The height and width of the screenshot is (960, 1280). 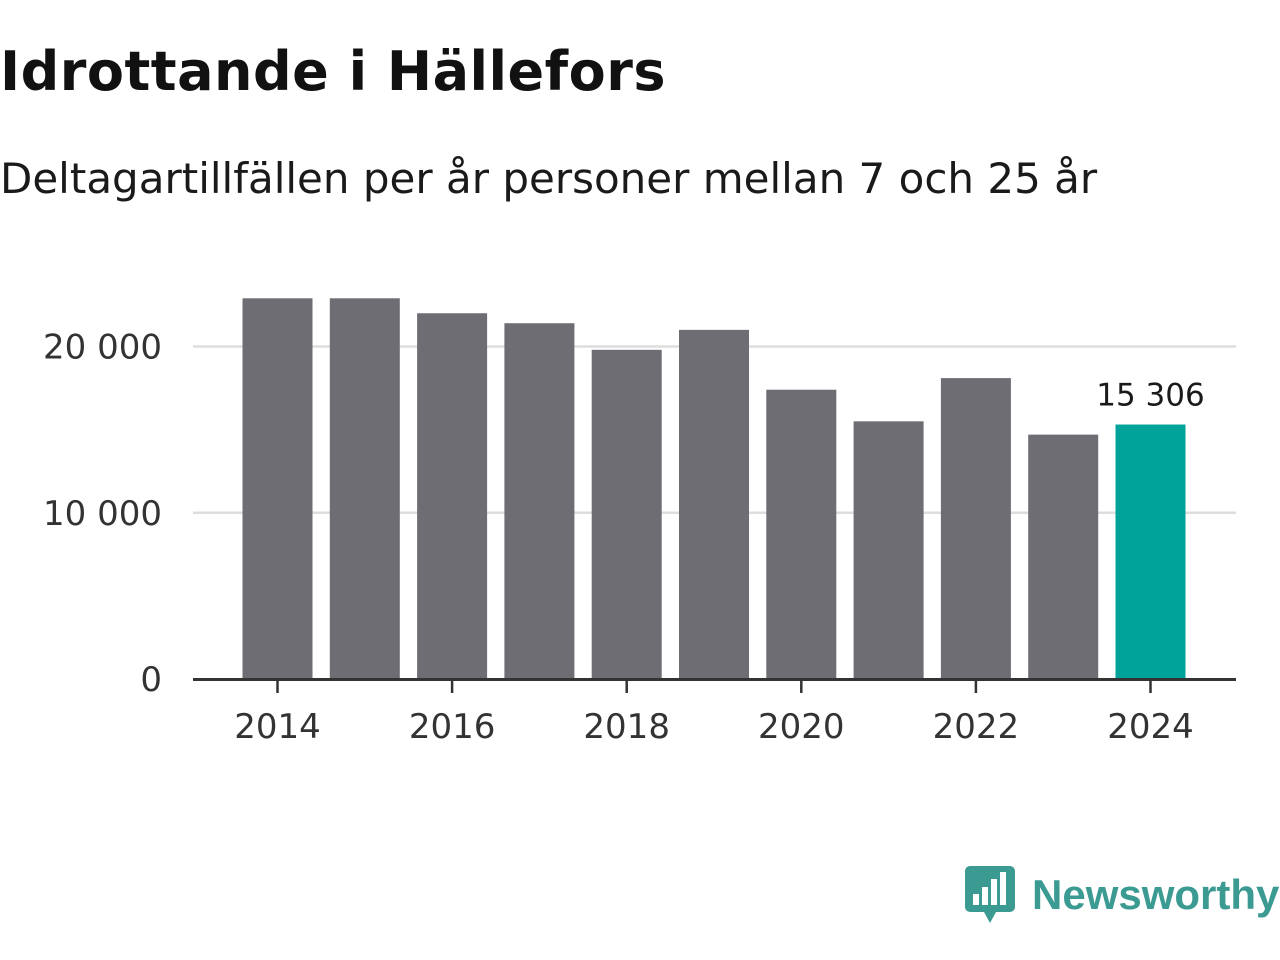 What do you see at coordinates (452, 727) in the screenshot?
I see `x-tick-label: 2016` at bounding box center [452, 727].